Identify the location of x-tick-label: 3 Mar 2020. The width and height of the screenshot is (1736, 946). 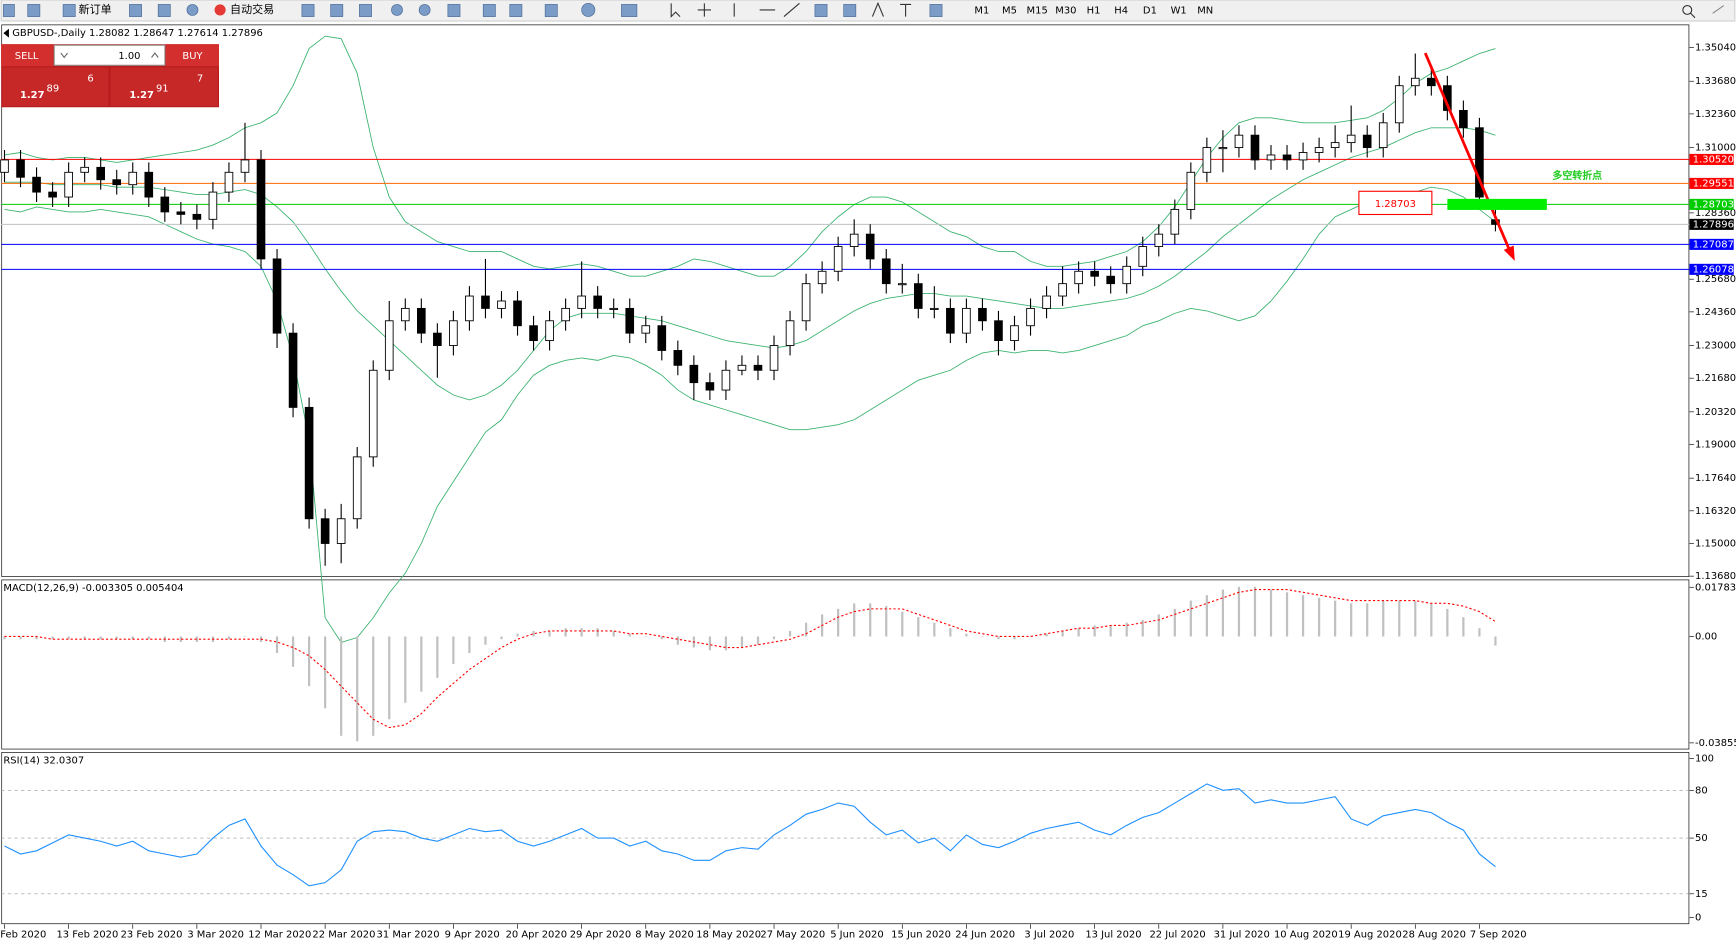
(215, 934).